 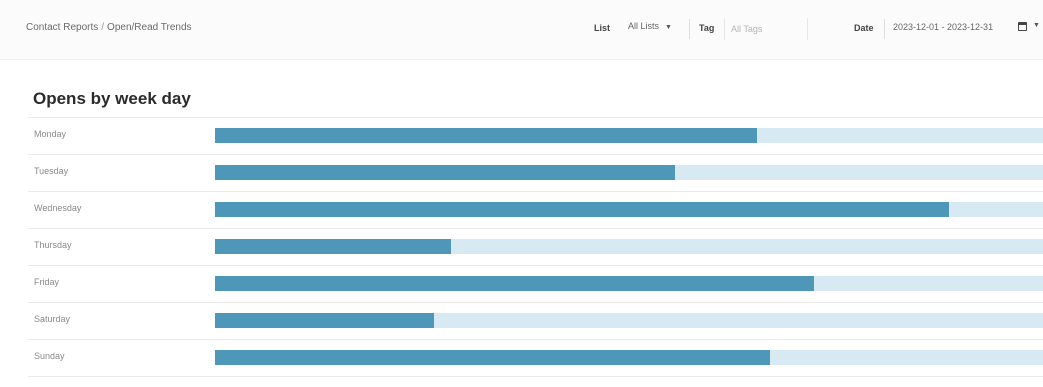 I want to click on tag-input, so click(x=766, y=29).